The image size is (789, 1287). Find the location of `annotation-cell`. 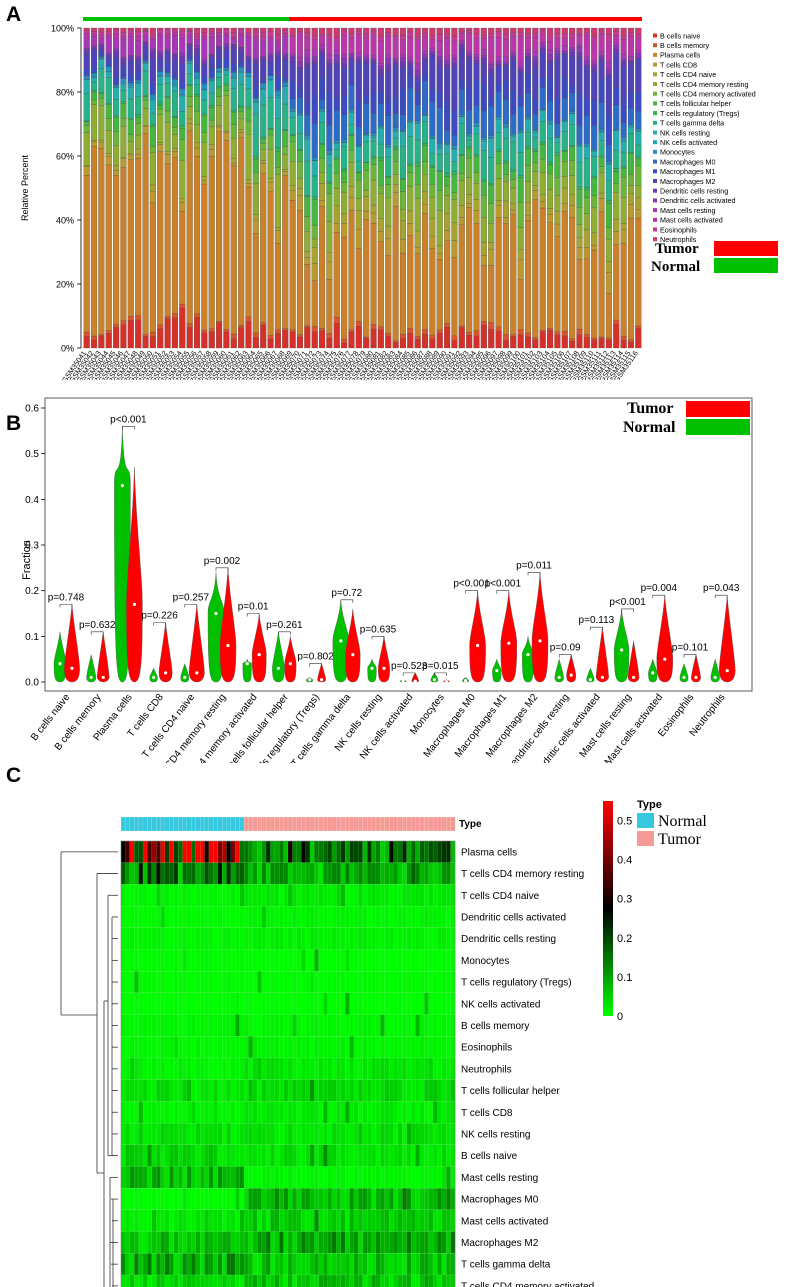

annotation-cell is located at coordinates (347, 824).